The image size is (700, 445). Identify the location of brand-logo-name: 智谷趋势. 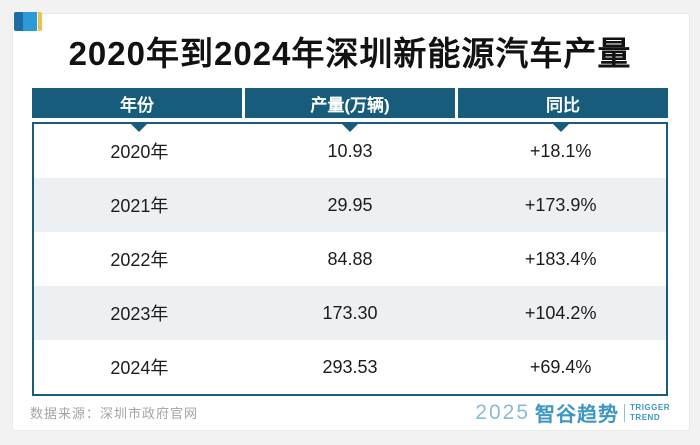
(577, 415).